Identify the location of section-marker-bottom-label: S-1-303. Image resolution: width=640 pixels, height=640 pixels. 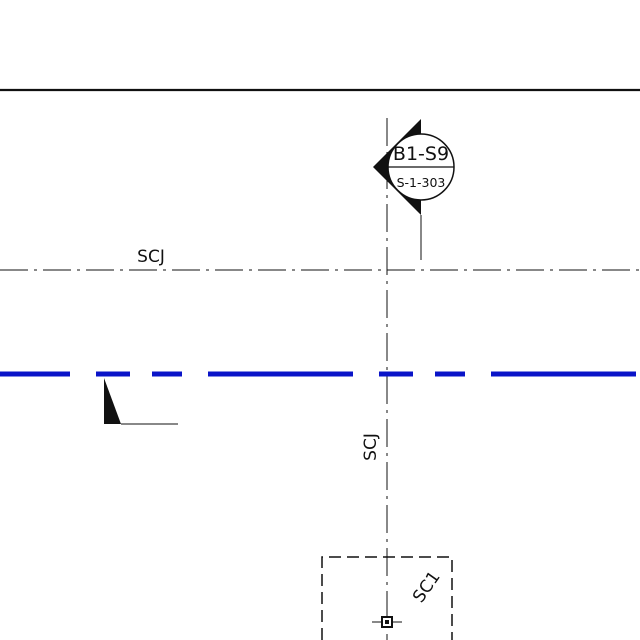
(421, 182).